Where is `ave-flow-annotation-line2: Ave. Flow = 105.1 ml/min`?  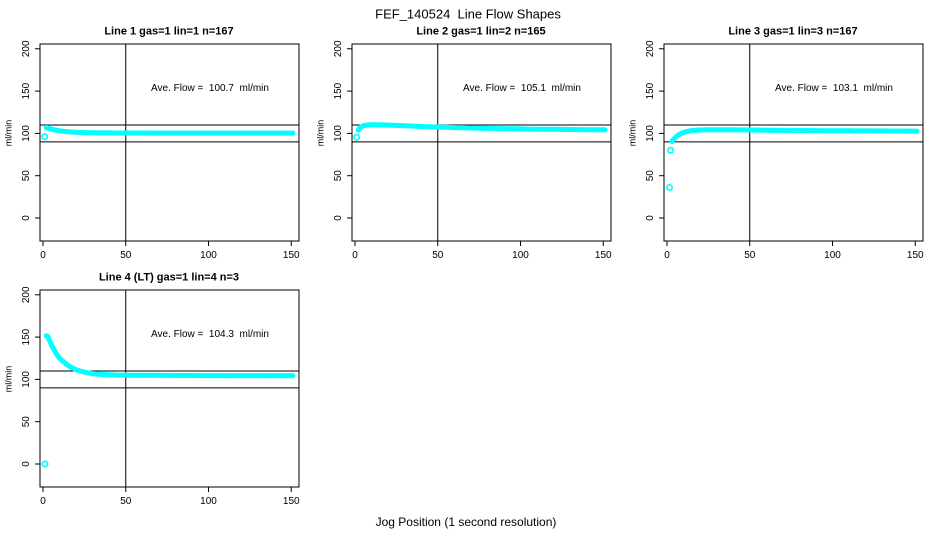
ave-flow-annotation-line2: Ave. Flow = 105.1 ml/min is located at coordinates (522, 88).